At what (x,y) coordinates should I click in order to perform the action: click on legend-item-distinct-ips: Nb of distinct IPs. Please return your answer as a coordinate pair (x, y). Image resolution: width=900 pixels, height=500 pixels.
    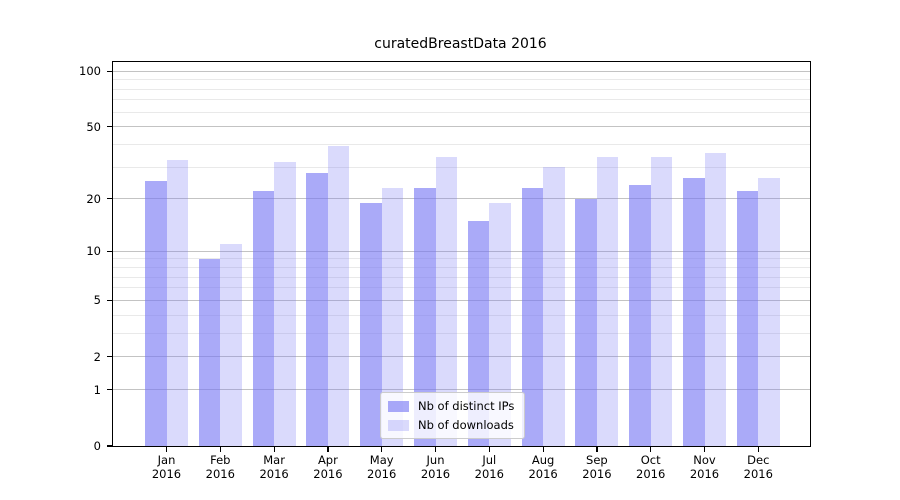
    Looking at the image, I should click on (451, 406).